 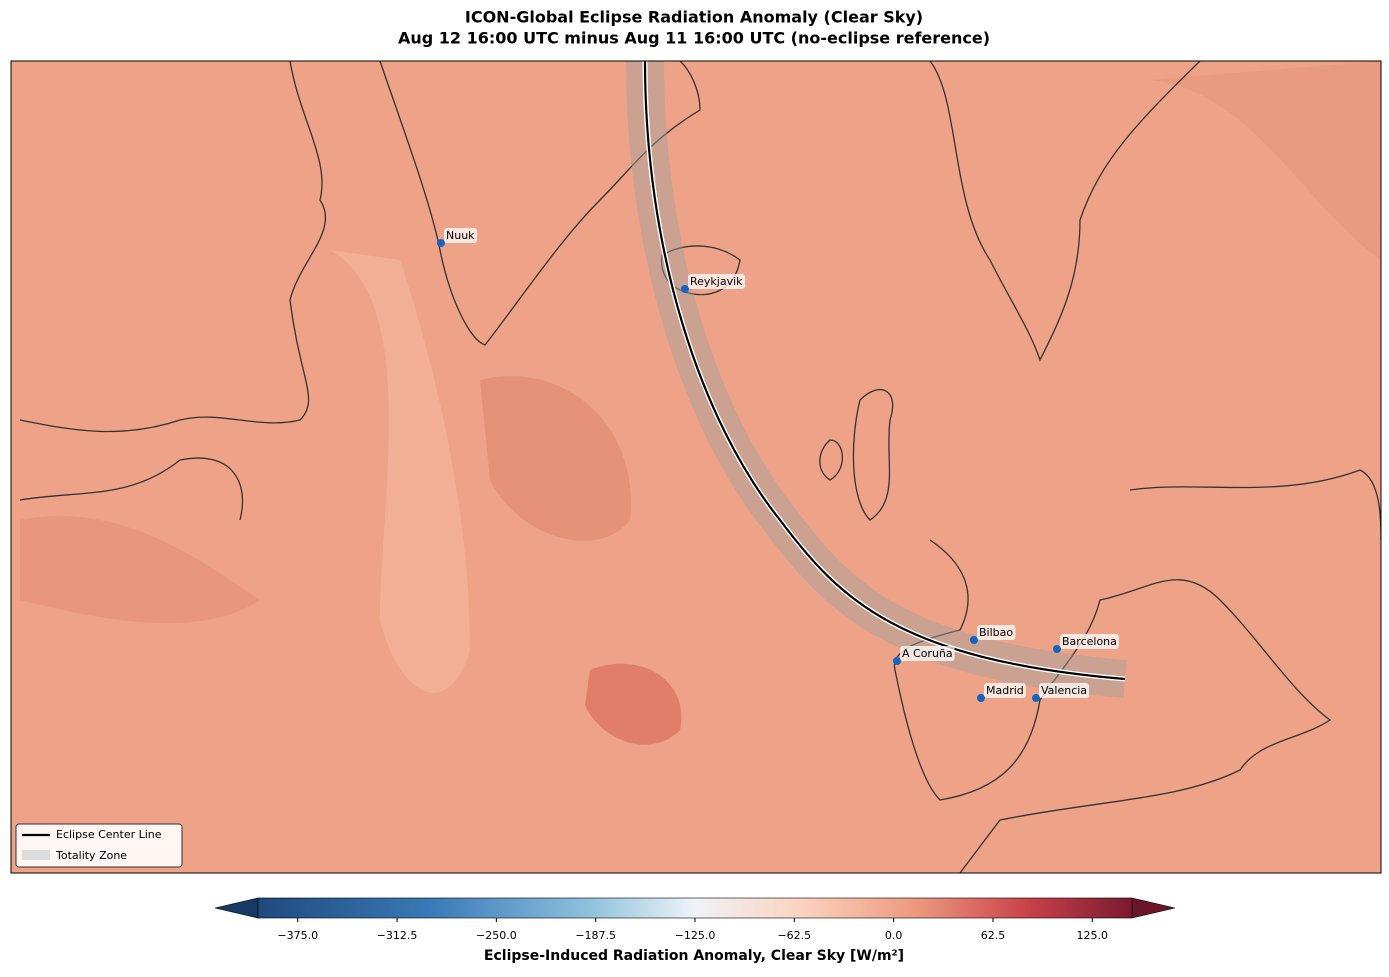 I want to click on colorbar-tick-label: −125.0, so click(x=695, y=935).